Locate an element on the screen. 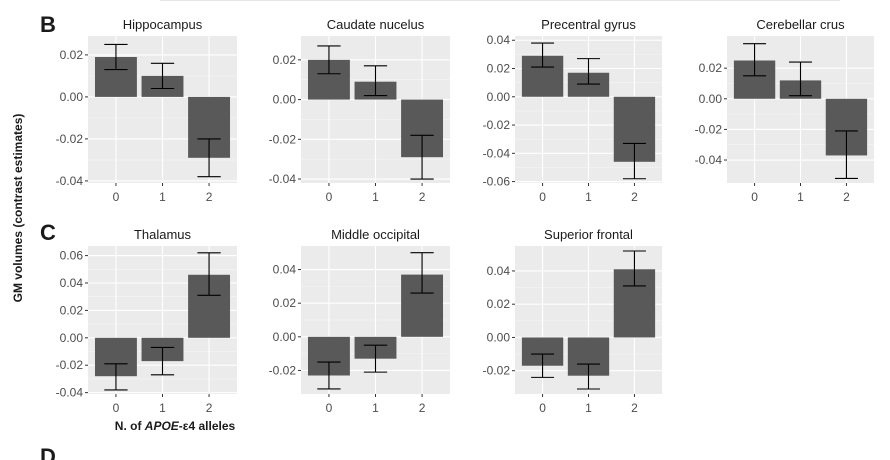 Image resolution: width=890 pixels, height=460 pixels. x-axis-title: N. of APOE-ε4 alleles is located at coordinates (175, 426).